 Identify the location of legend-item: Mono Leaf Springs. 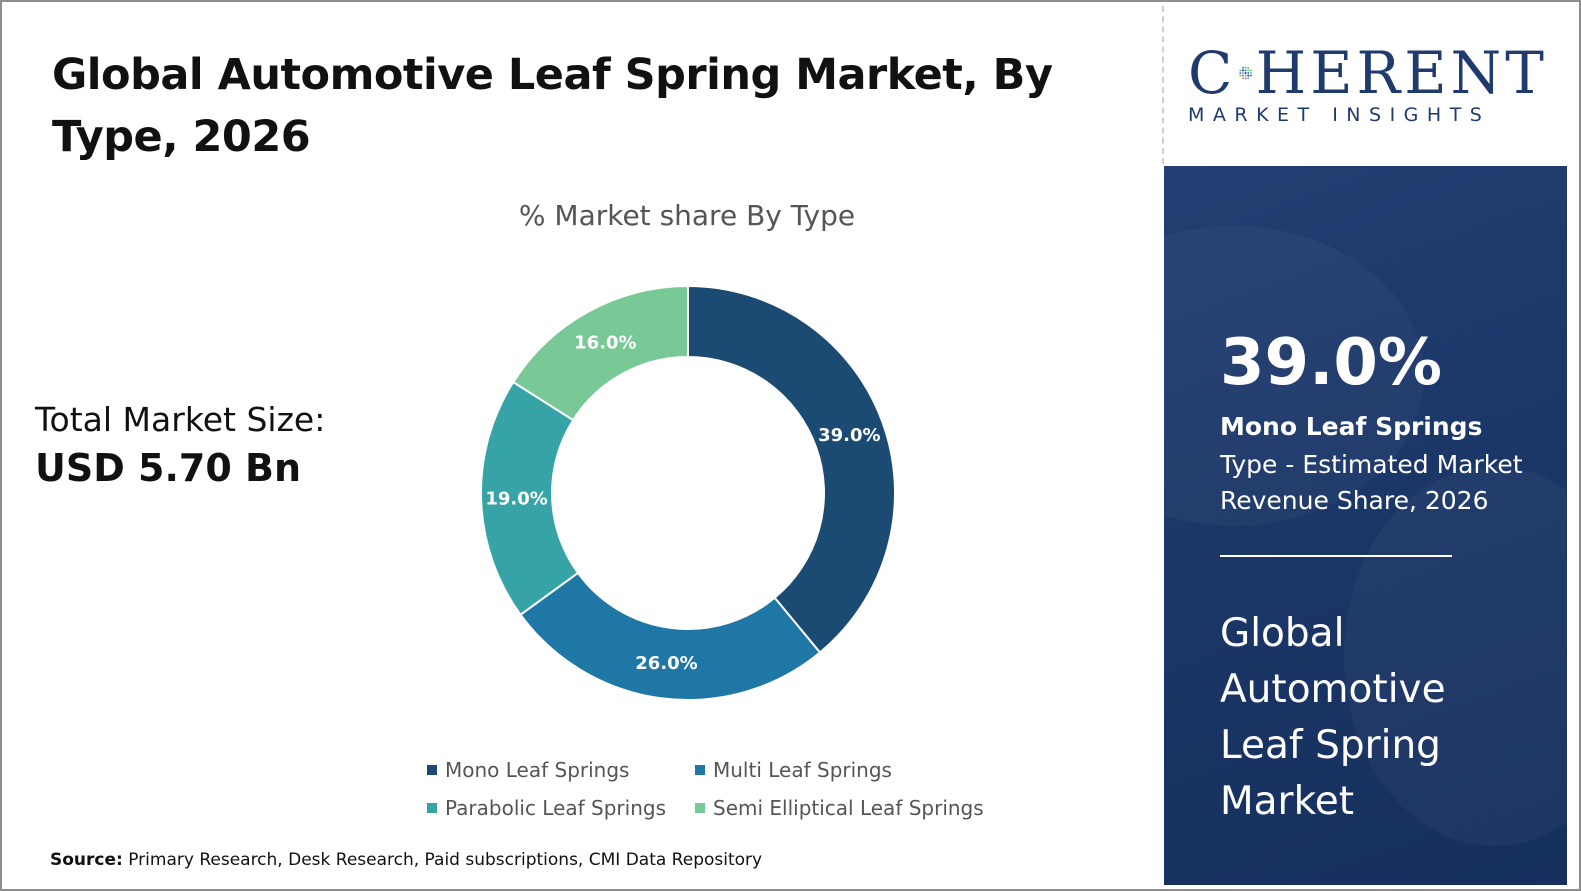
(528, 770).